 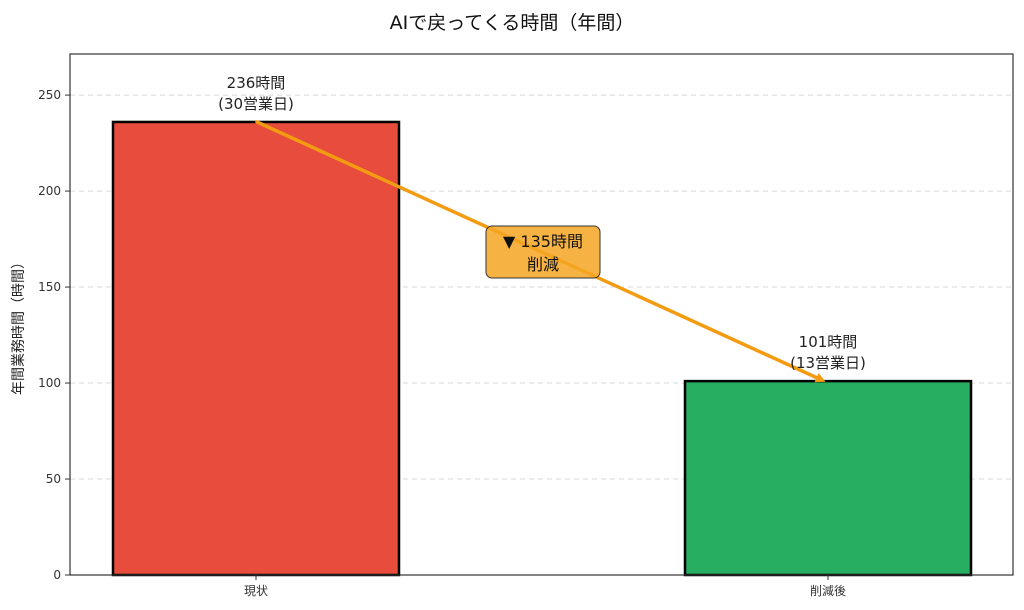 I want to click on reduction-text-label: 削減, so click(x=543, y=264).